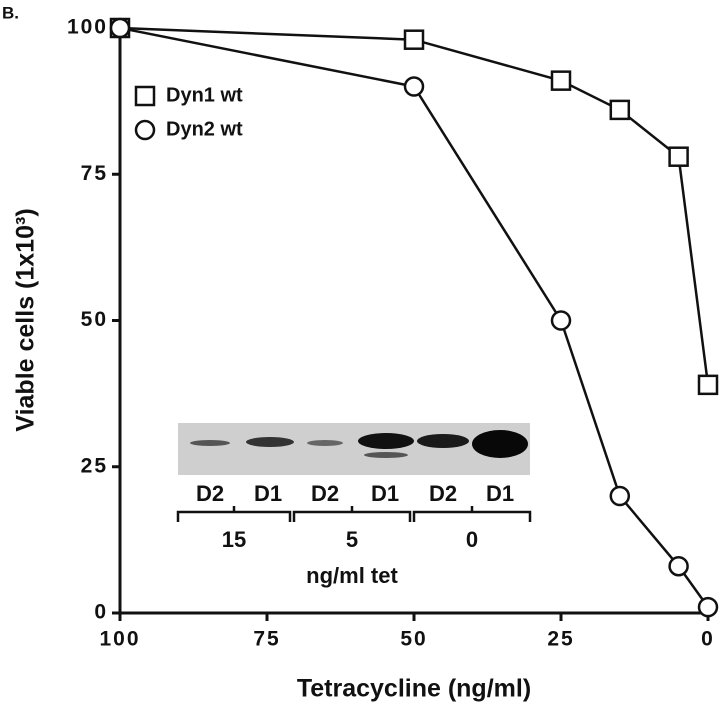  I want to click on panel-label: B., so click(10, 12).